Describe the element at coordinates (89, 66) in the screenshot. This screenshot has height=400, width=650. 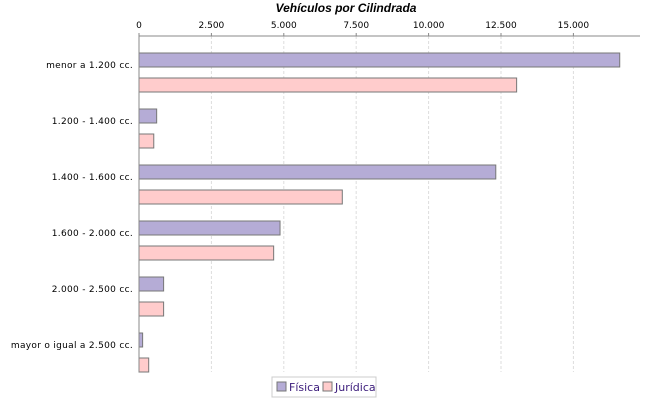
I see `category-label: menor a 1.200 cc.` at that location.